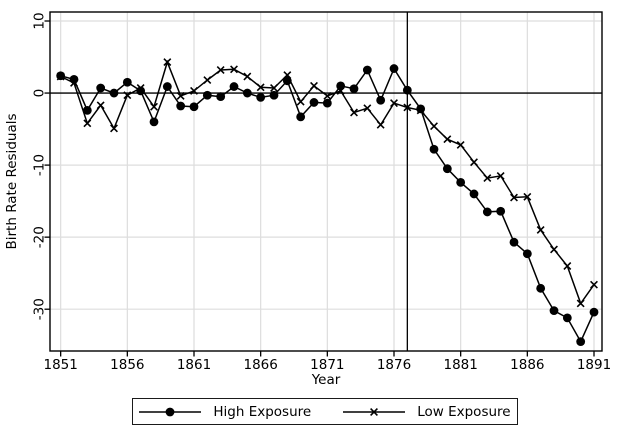 The image size is (619, 442). I want to click on x-tick-label-1851: 1851, so click(60, 365).